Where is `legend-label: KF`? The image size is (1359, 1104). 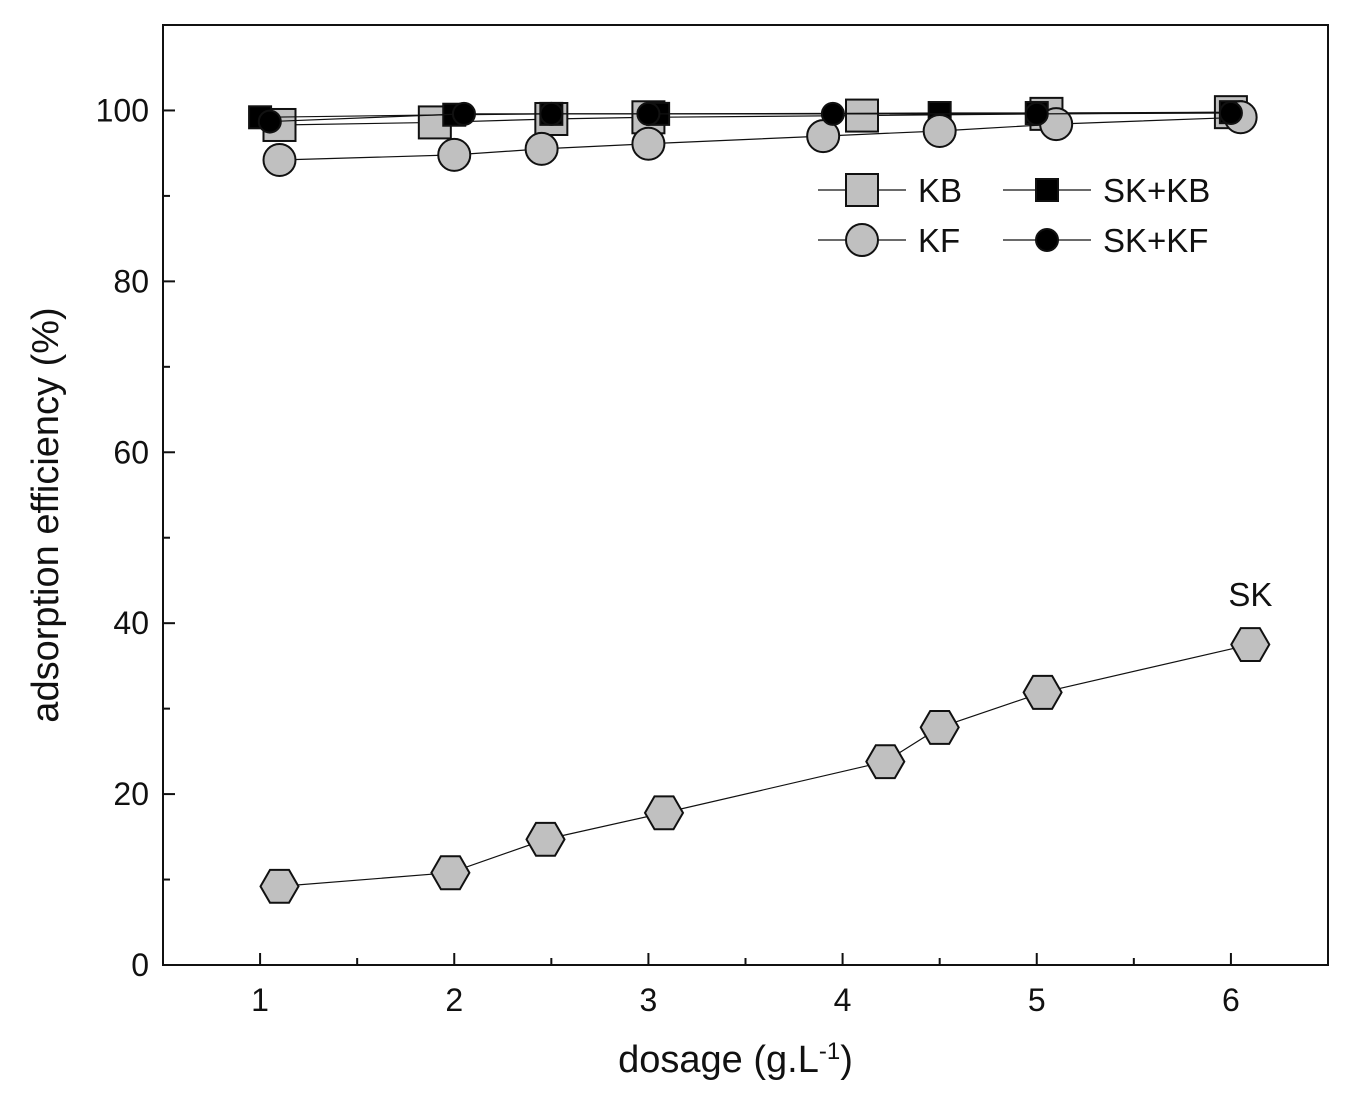 legend-label: KF is located at coordinates (939, 240).